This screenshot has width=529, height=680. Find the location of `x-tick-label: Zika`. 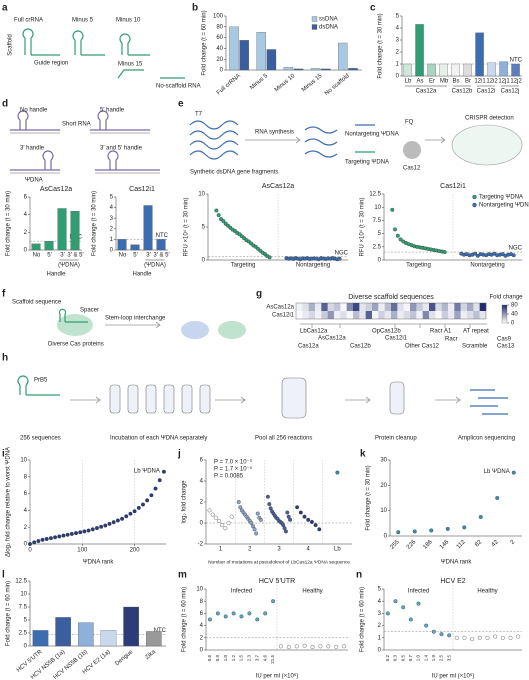

x-tick-label: Zika is located at coordinates (150, 655).